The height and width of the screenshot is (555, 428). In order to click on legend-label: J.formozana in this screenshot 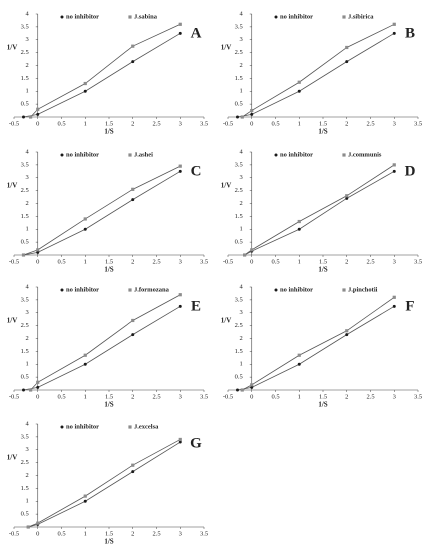, I will do `click(152, 289)`.